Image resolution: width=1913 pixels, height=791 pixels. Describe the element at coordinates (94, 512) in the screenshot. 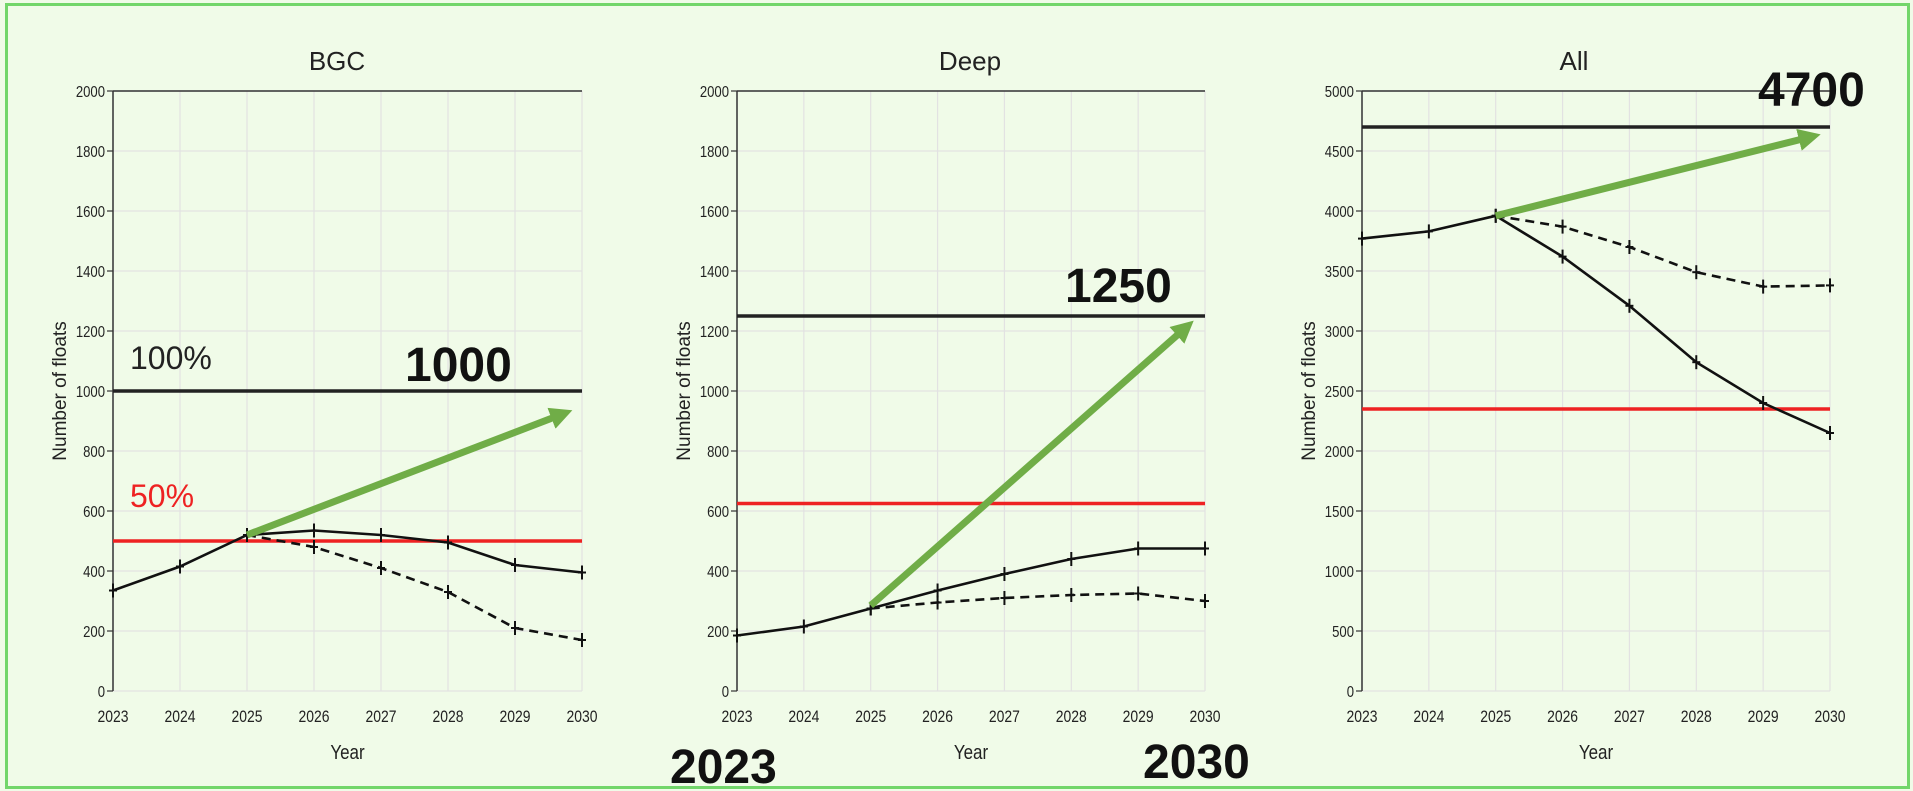

I see `chart-bgc-y-tick-label: 600` at that location.